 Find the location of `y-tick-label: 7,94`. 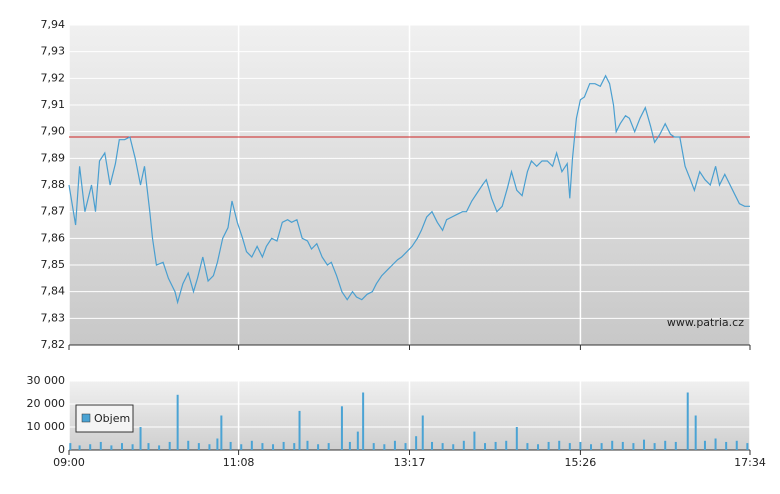

y-tick-label: 7,94 is located at coordinates (53, 24).